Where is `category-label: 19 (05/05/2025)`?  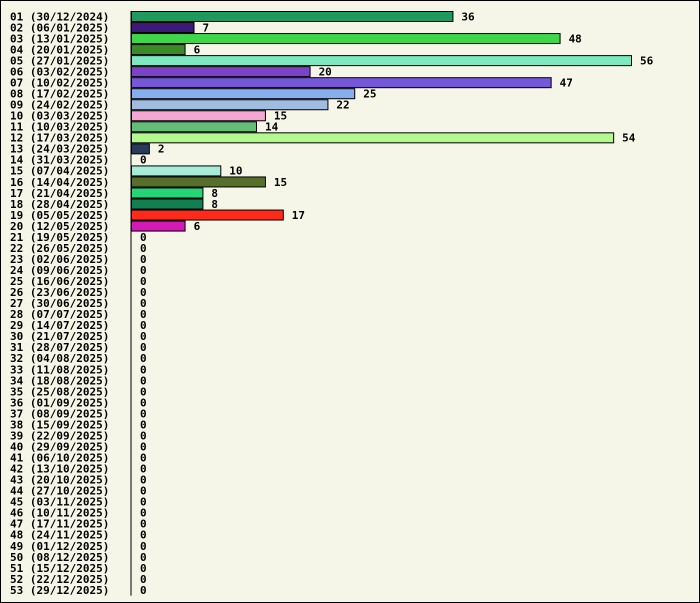
category-label: 19 (05/05/2025) is located at coordinates (59, 215).